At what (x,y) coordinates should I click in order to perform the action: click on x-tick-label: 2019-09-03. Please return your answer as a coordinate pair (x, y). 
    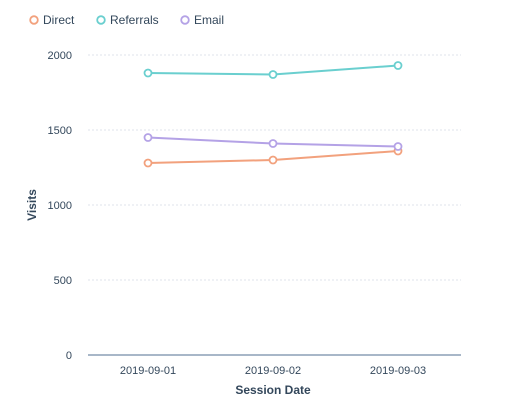
    Looking at the image, I should click on (398, 371).